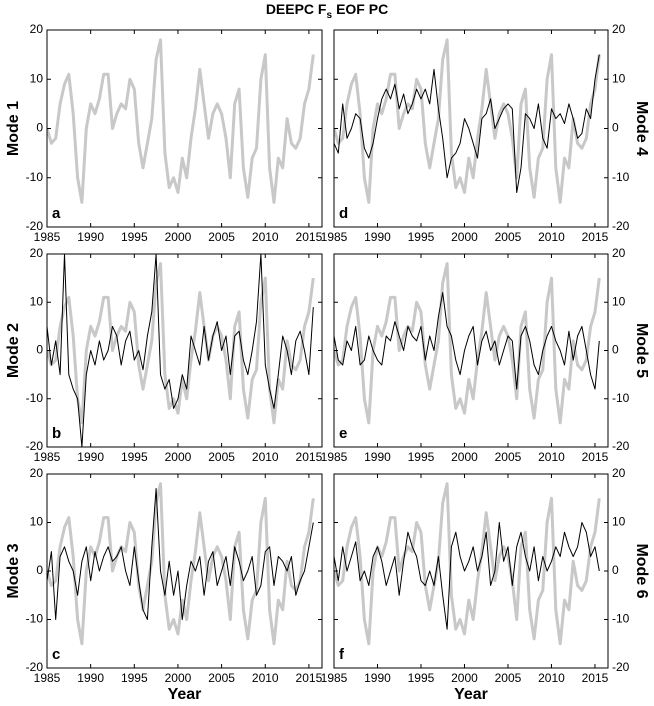  I want to click on panel-letter: b, so click(56, 433).